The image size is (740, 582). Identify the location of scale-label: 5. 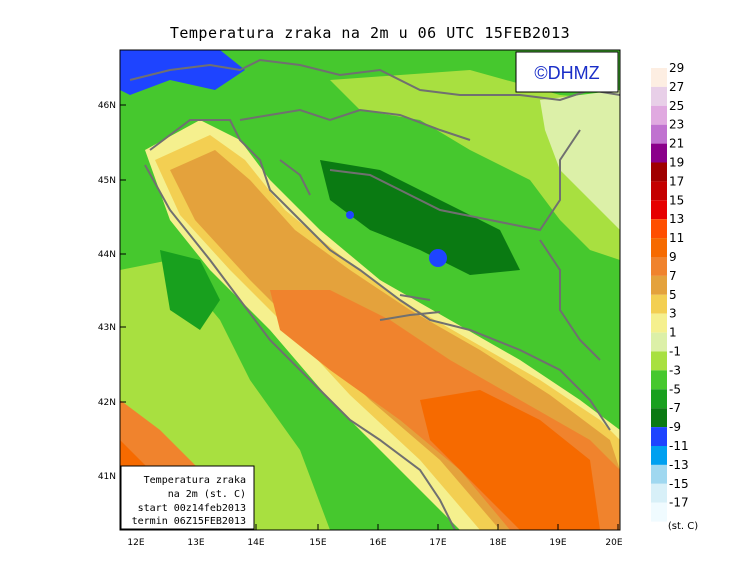
(673, 295).